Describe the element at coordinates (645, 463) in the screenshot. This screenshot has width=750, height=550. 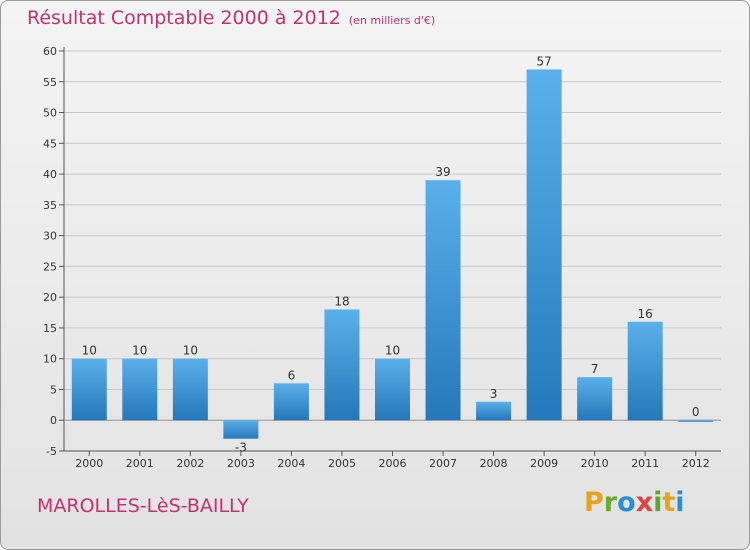
I see `x-tick-label: 2011` at that location.